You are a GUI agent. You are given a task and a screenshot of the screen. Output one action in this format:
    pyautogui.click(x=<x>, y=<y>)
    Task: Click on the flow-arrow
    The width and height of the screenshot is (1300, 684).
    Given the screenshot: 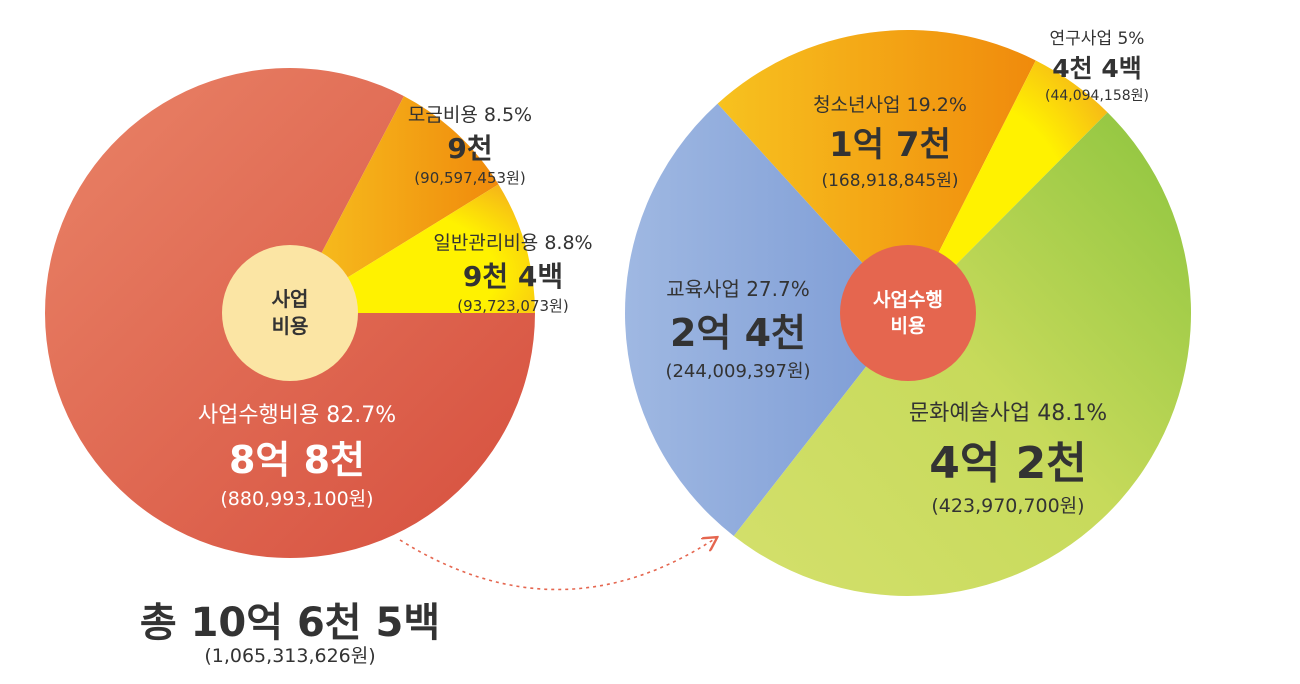 What is the action you would take?
    pyautogui.click(x=557, y=564)
    